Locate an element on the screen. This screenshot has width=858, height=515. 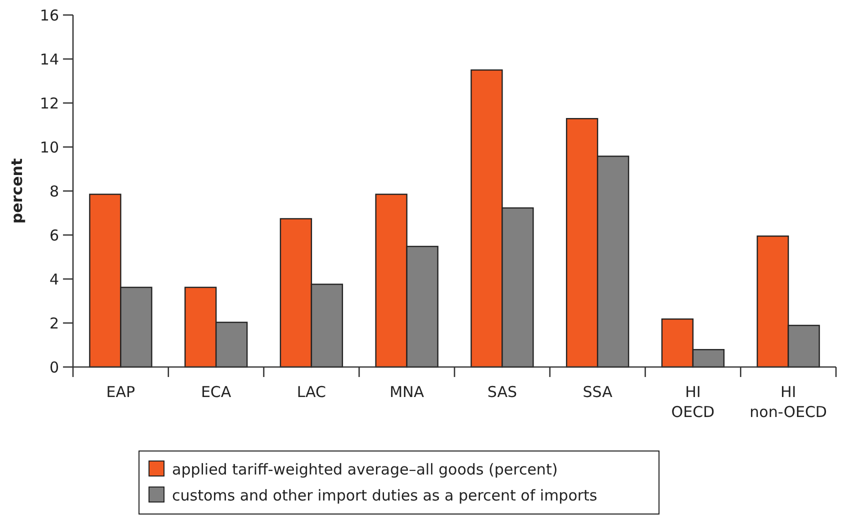
x-tick-label: SSA is located at coordinates (598, 392).